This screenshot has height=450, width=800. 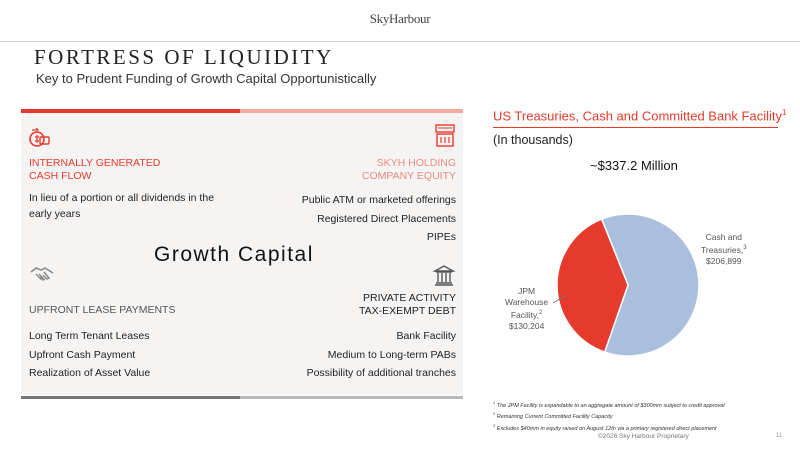 What do you see at coordinates (55, 214) in the screenshot?
I see `q1-line: early years` at bounding box center [55, 214].